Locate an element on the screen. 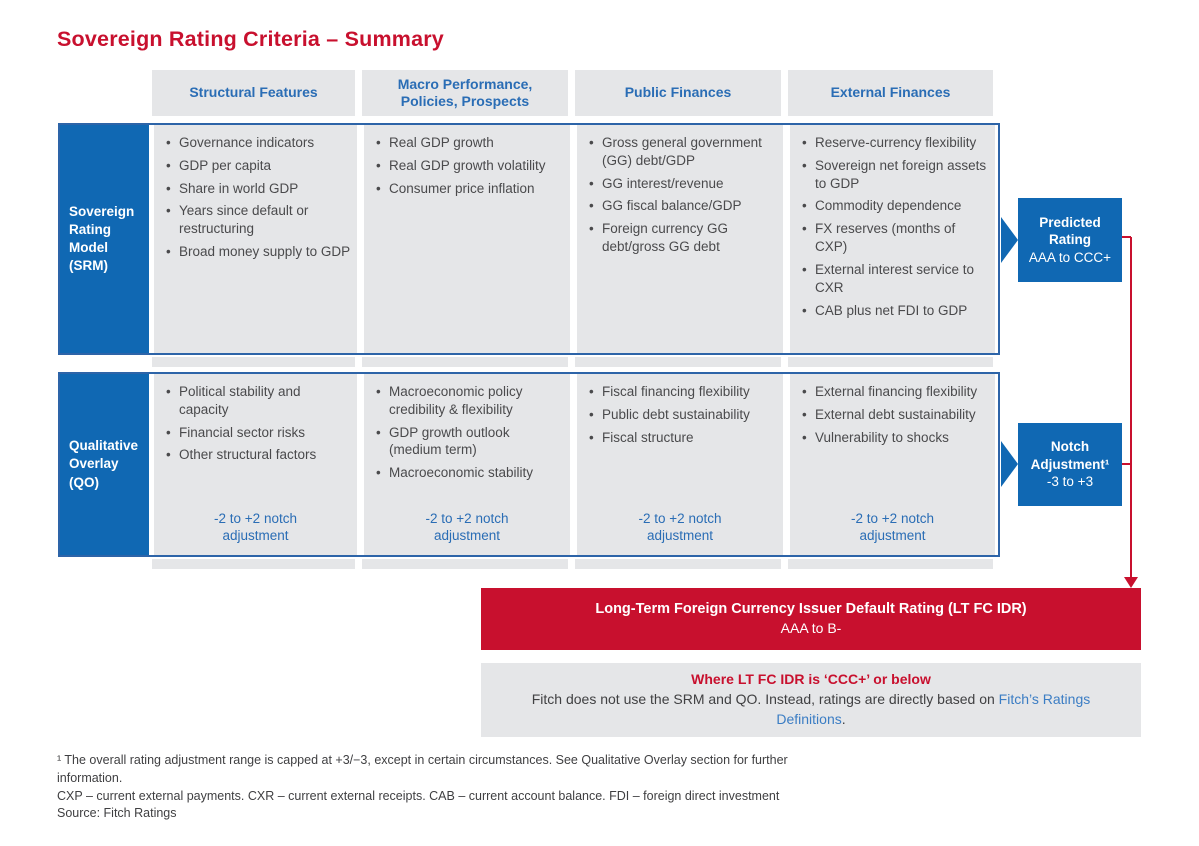 This screenshot has height=846, width=1199. column-header-label: External Finances is located at coordinates (890, 92).